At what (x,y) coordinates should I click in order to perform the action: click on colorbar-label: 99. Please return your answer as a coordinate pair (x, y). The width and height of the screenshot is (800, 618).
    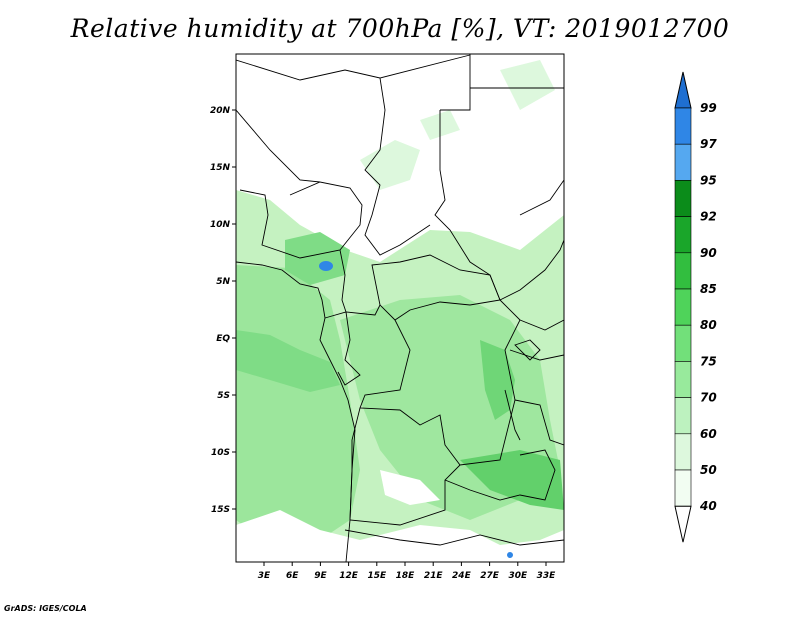
    Looking at the image, I should click on (708, 108).